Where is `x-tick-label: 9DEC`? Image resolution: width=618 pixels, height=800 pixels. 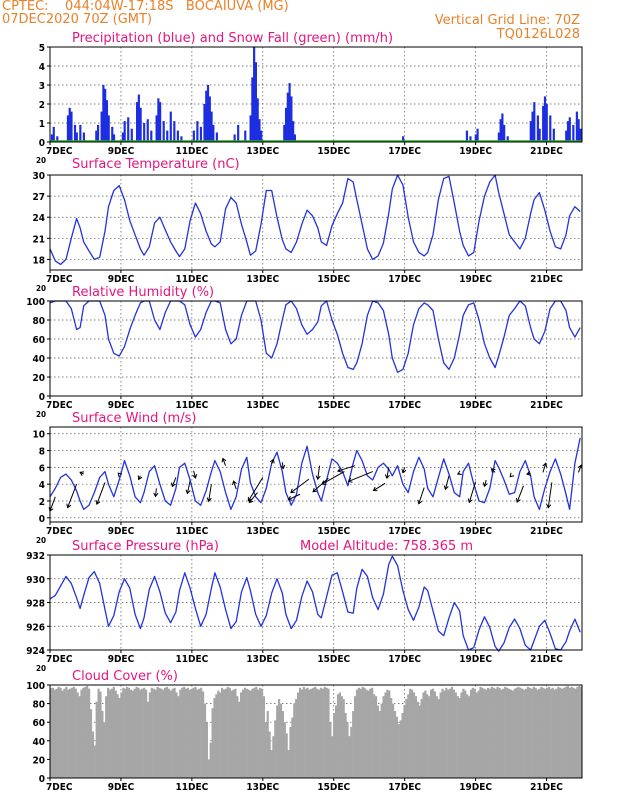
x-tick-label: 9DEC is located at coordinates (121, 531).